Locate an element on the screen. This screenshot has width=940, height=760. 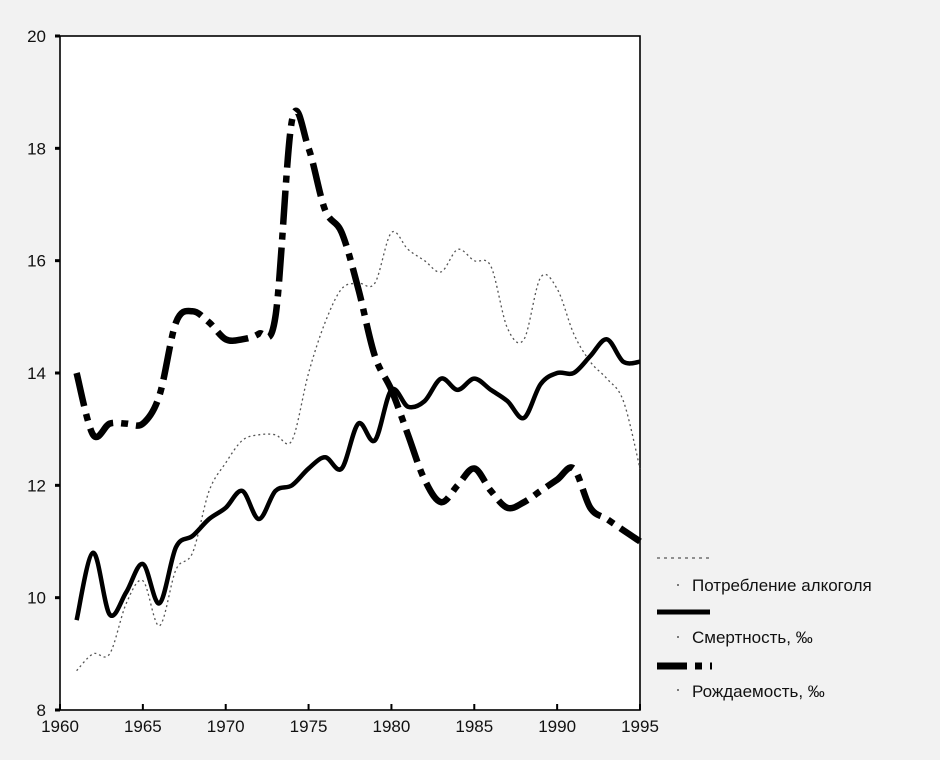
x-tick-label: 1975 is located at coordinates (309, 726).